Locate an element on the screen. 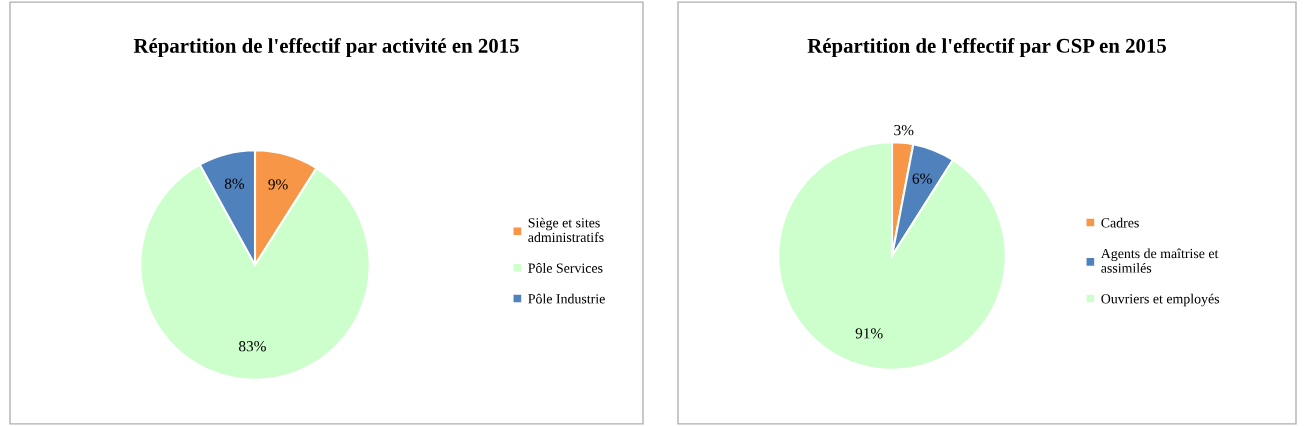  legend-label: Pôle Industrie is located at coordinates (566, 298).